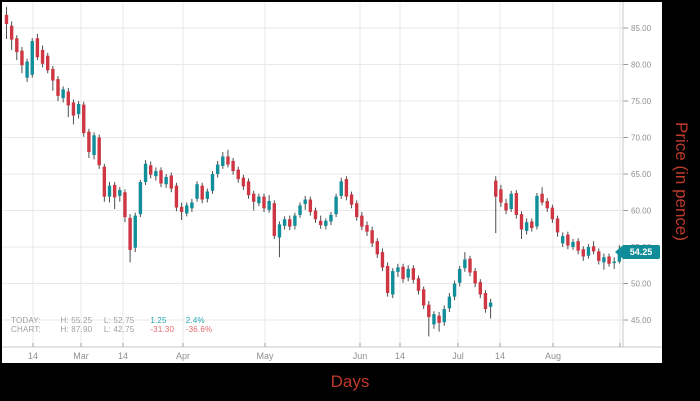 Image resolution: width=700 pixels, height=401 pixels. Describe the element at coordinates (158, 320) in the screenshot. I see `today-change: 1.25` at that location.